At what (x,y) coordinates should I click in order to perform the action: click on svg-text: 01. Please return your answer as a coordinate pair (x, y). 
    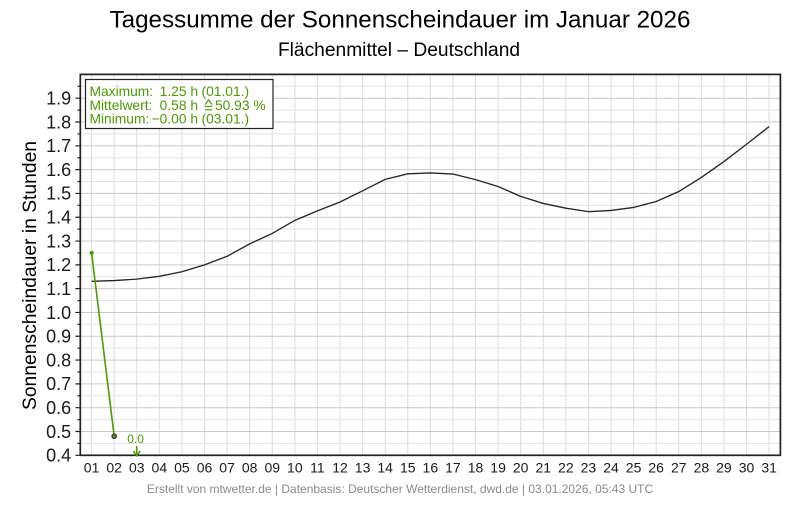
    Looking at the image, I should click on (92, 468).